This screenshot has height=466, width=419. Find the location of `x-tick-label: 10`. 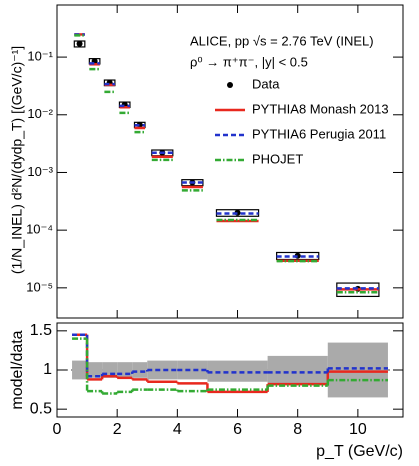

x-tick-label: 10 is located at coordinates (358, 429).